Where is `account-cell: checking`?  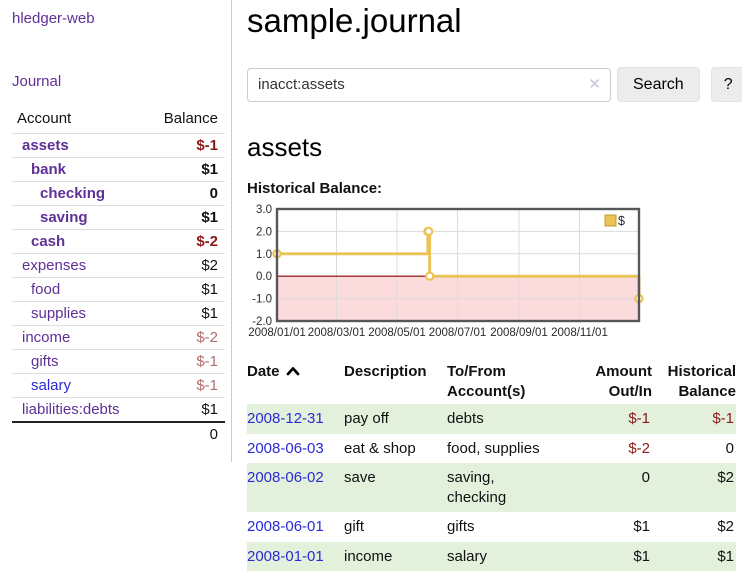
account-cell: checking is located at coordinates (78, 193).